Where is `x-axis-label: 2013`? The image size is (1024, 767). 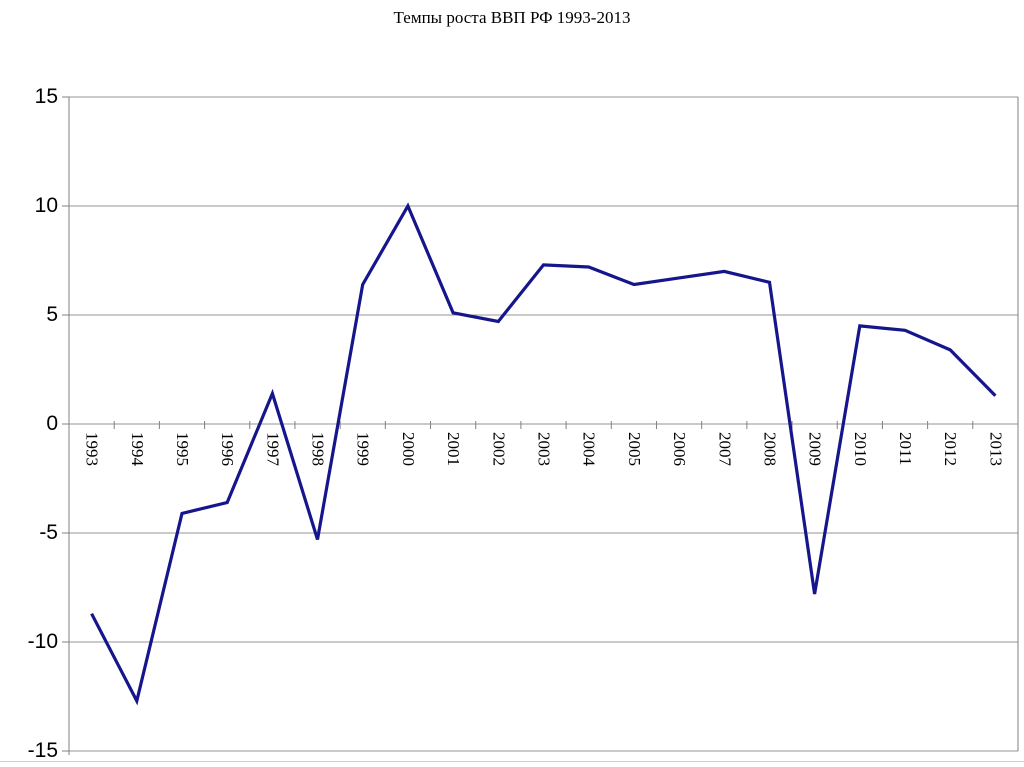 x-axis-label: 2013 is located at coordinates (996, 449).